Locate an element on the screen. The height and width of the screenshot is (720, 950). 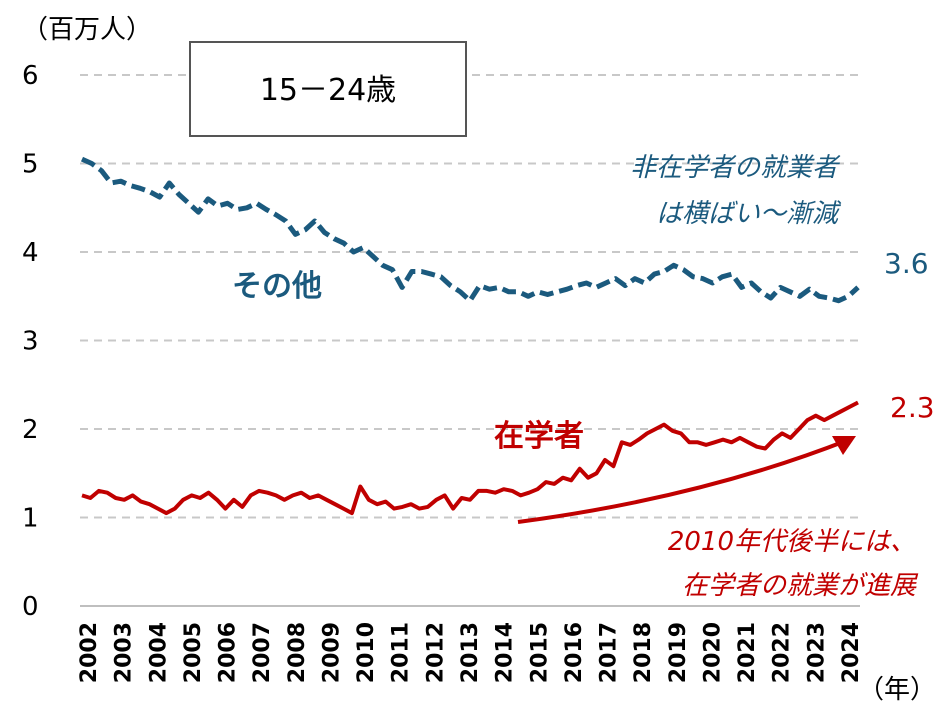
x-tick-label: 2005 is located at coordinates (193, 652).